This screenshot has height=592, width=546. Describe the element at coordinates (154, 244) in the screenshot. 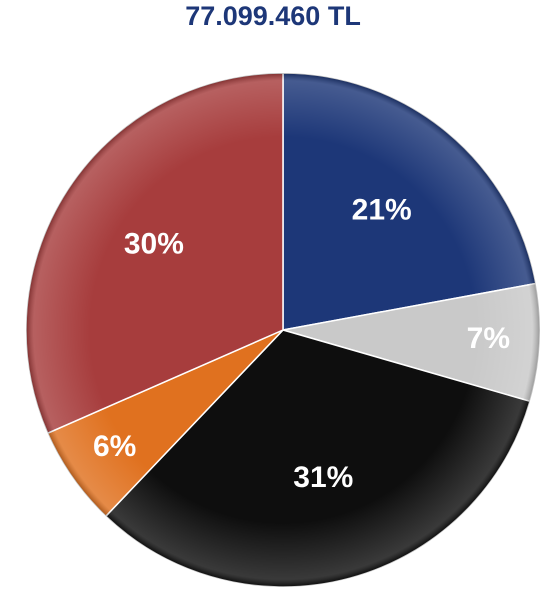

I see `data-label: 30%` at that location.